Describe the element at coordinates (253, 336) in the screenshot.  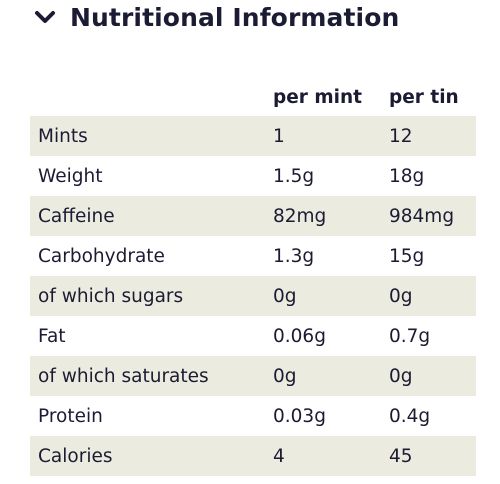
I see `table-row: Fat 0.06g 0.7g` at that location.